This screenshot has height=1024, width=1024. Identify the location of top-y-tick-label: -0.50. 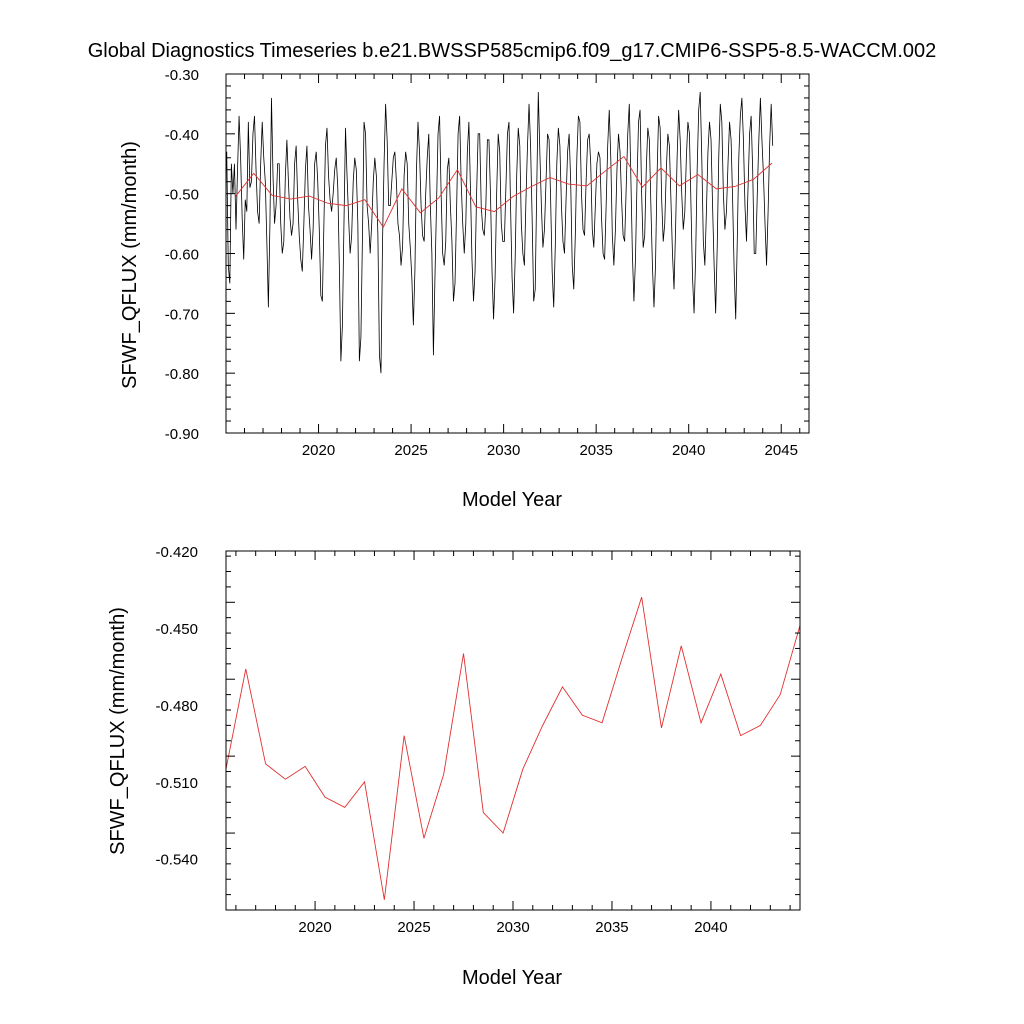
(182, 195).